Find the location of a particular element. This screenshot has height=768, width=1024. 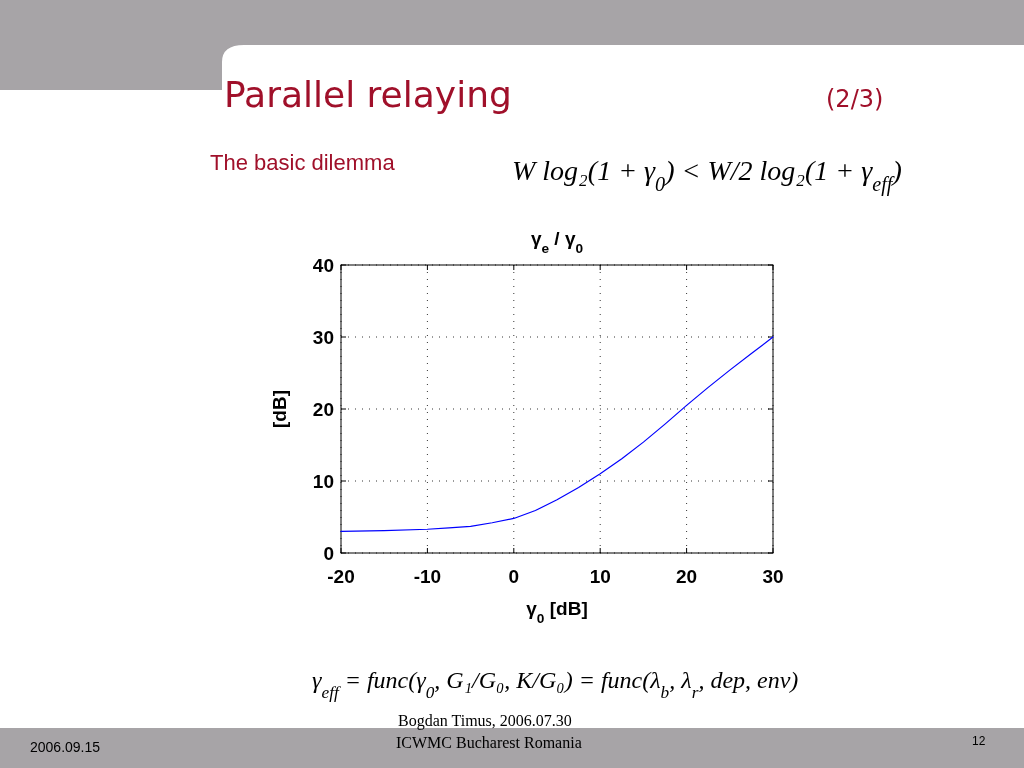

y-tick-label: 30 is located at coordinates (323, 337).